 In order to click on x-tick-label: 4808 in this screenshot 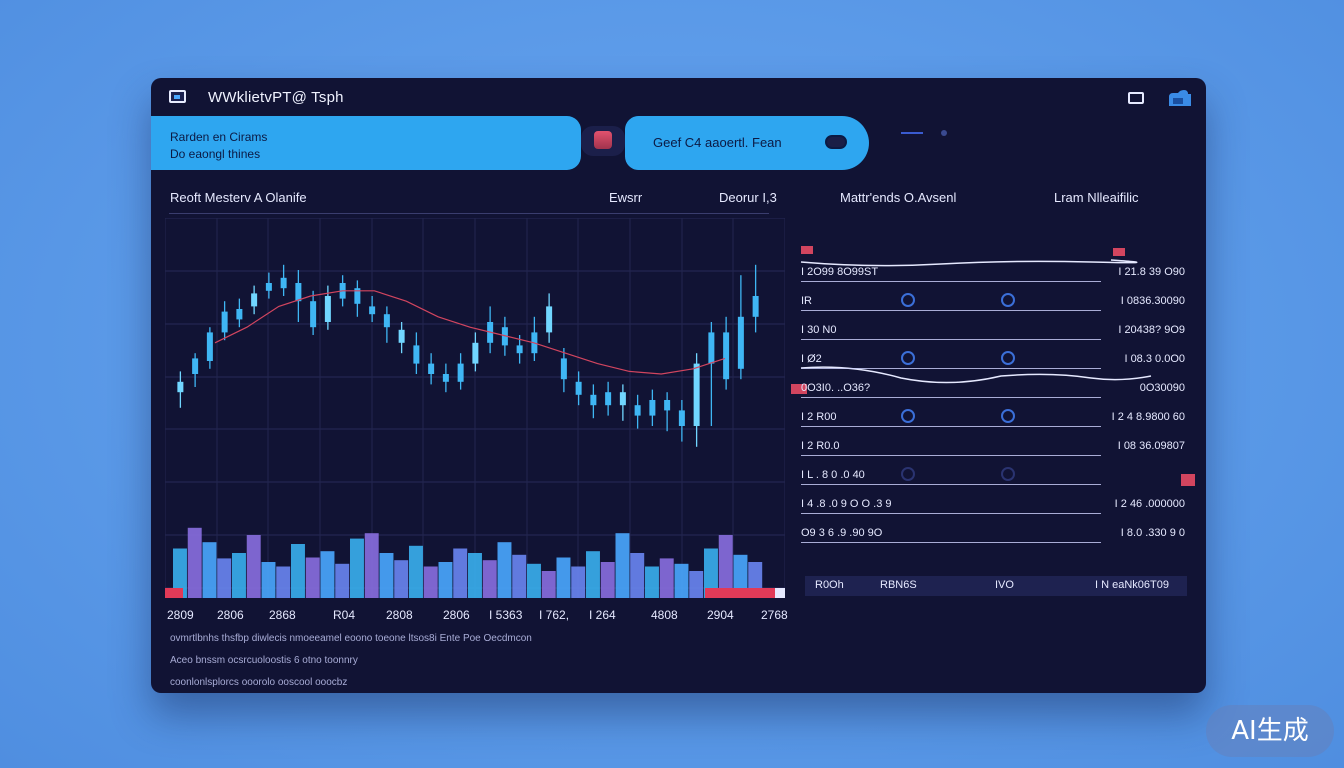, I will do `click(664, 615)`.